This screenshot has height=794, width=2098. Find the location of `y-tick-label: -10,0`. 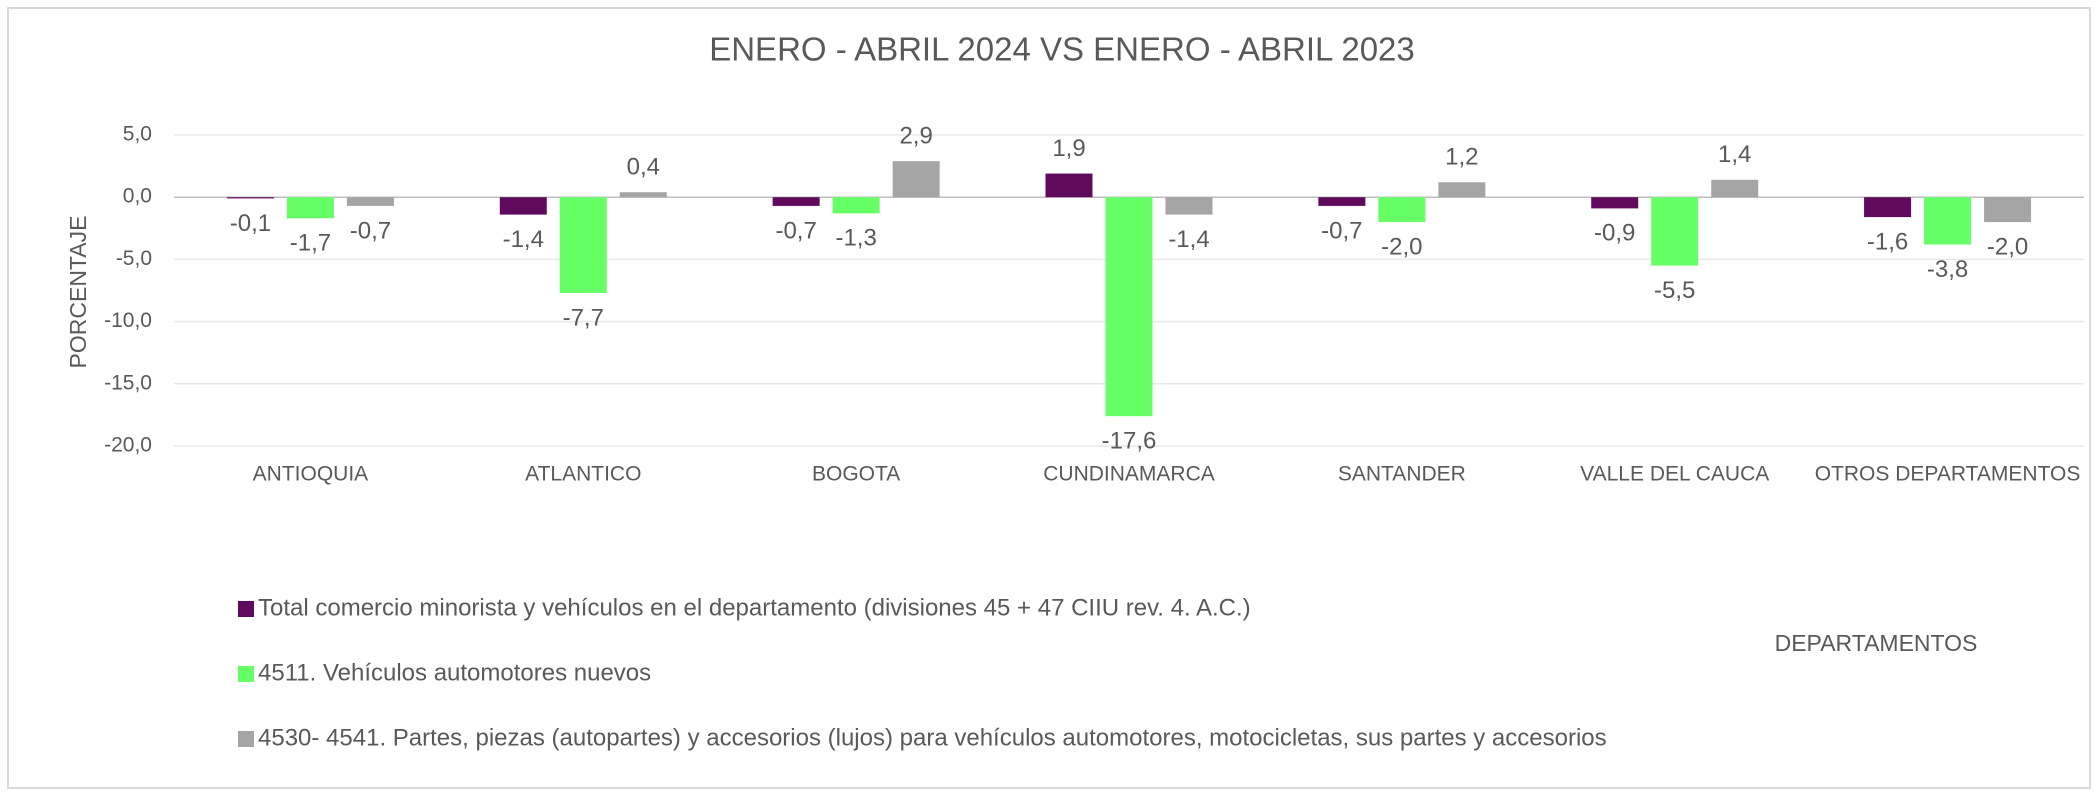

y-tick-label: -10,0 is located at coordinates (128, 320).